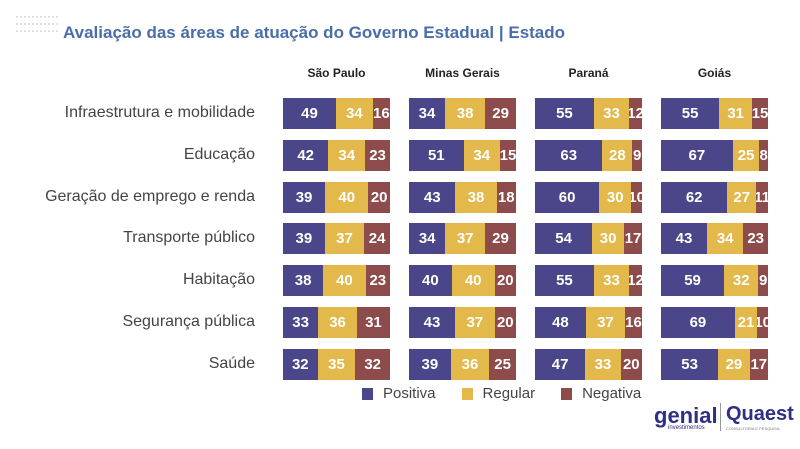 Image resolution: width=800 pixels, height=449 pixels. Describe the element at coordinates (218, 279) in the screenshot. I see `category-label: Habitação` at that location.